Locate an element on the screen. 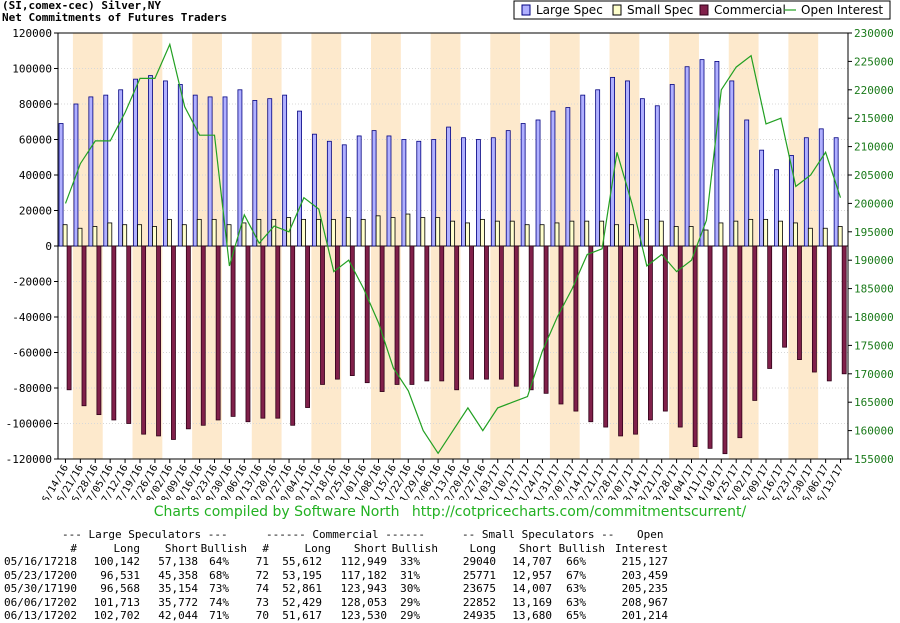  row-value: 42,044 is located at coordinates (178, 615).